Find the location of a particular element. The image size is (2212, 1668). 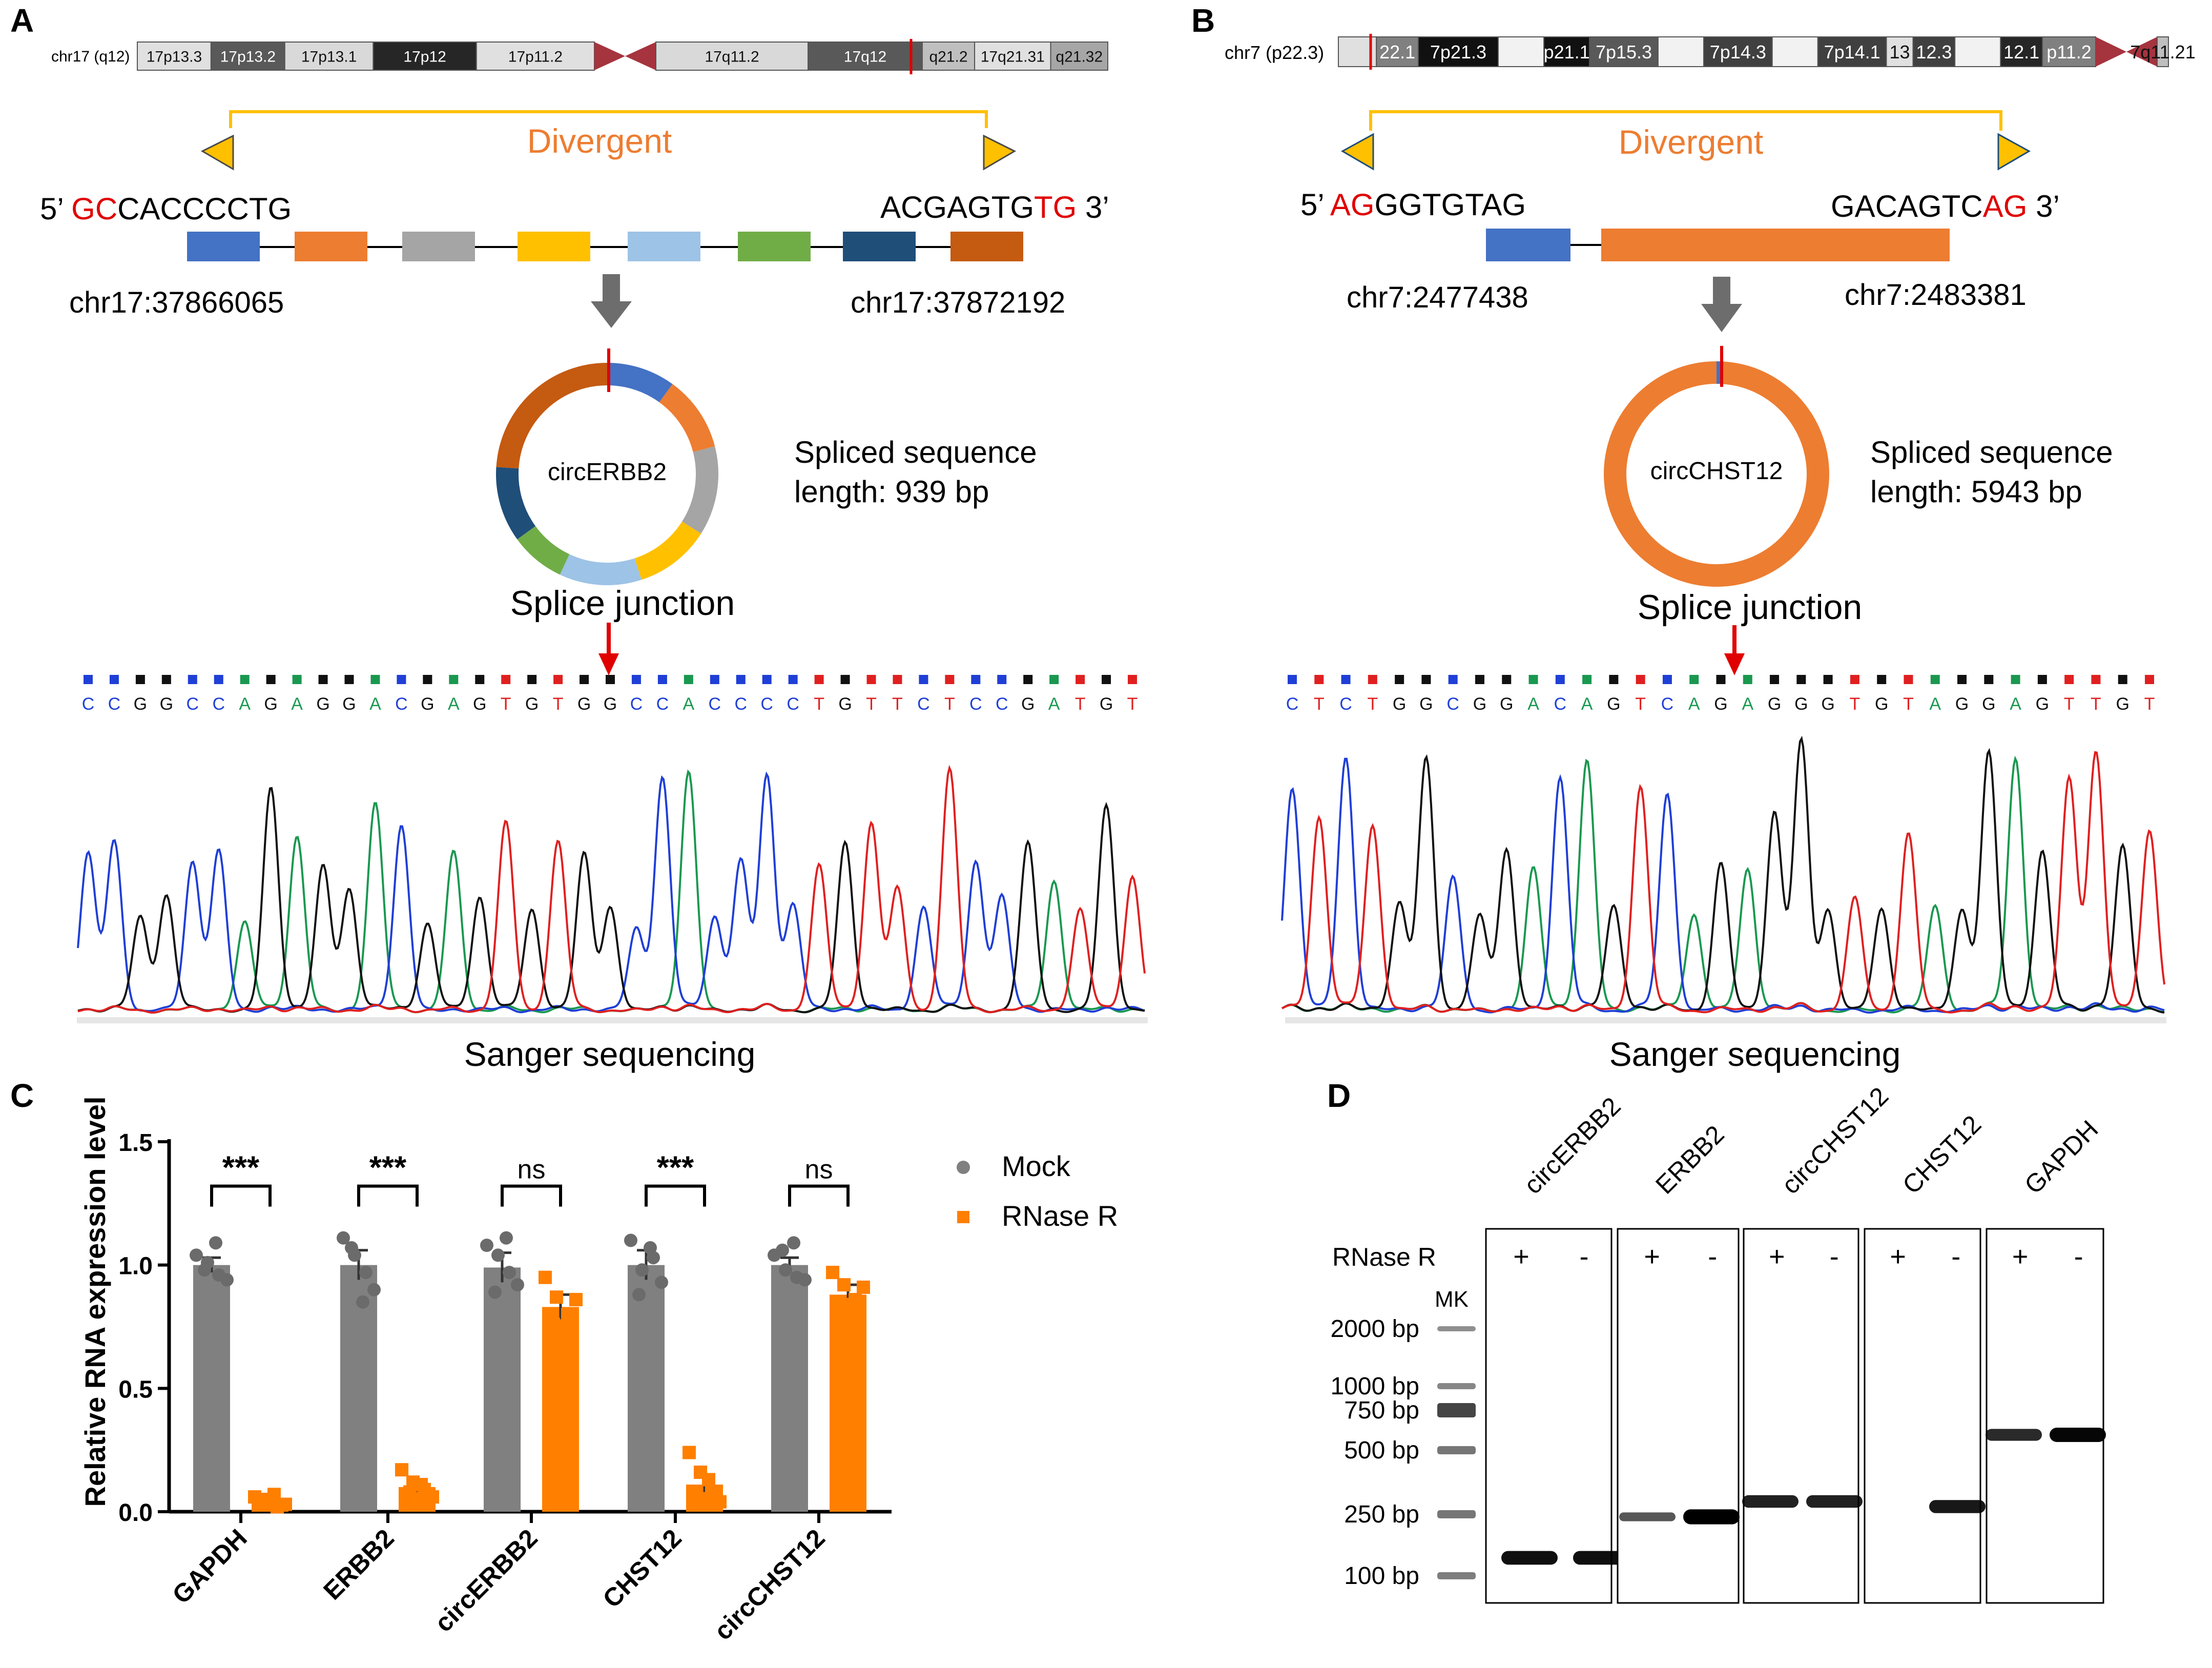

primer-left-b is located at coordinates (1357, 152).